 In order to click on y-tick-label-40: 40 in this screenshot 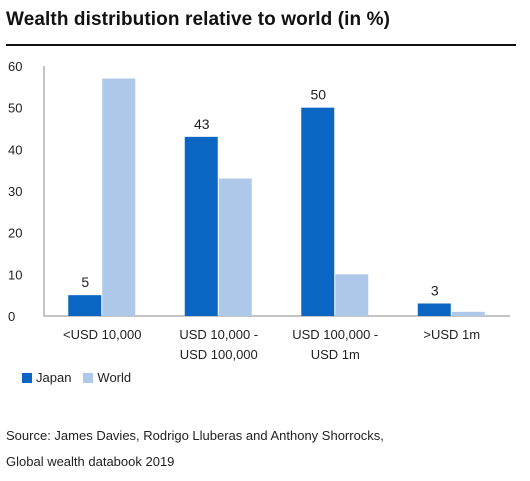, I will do `click(15, 149)`.